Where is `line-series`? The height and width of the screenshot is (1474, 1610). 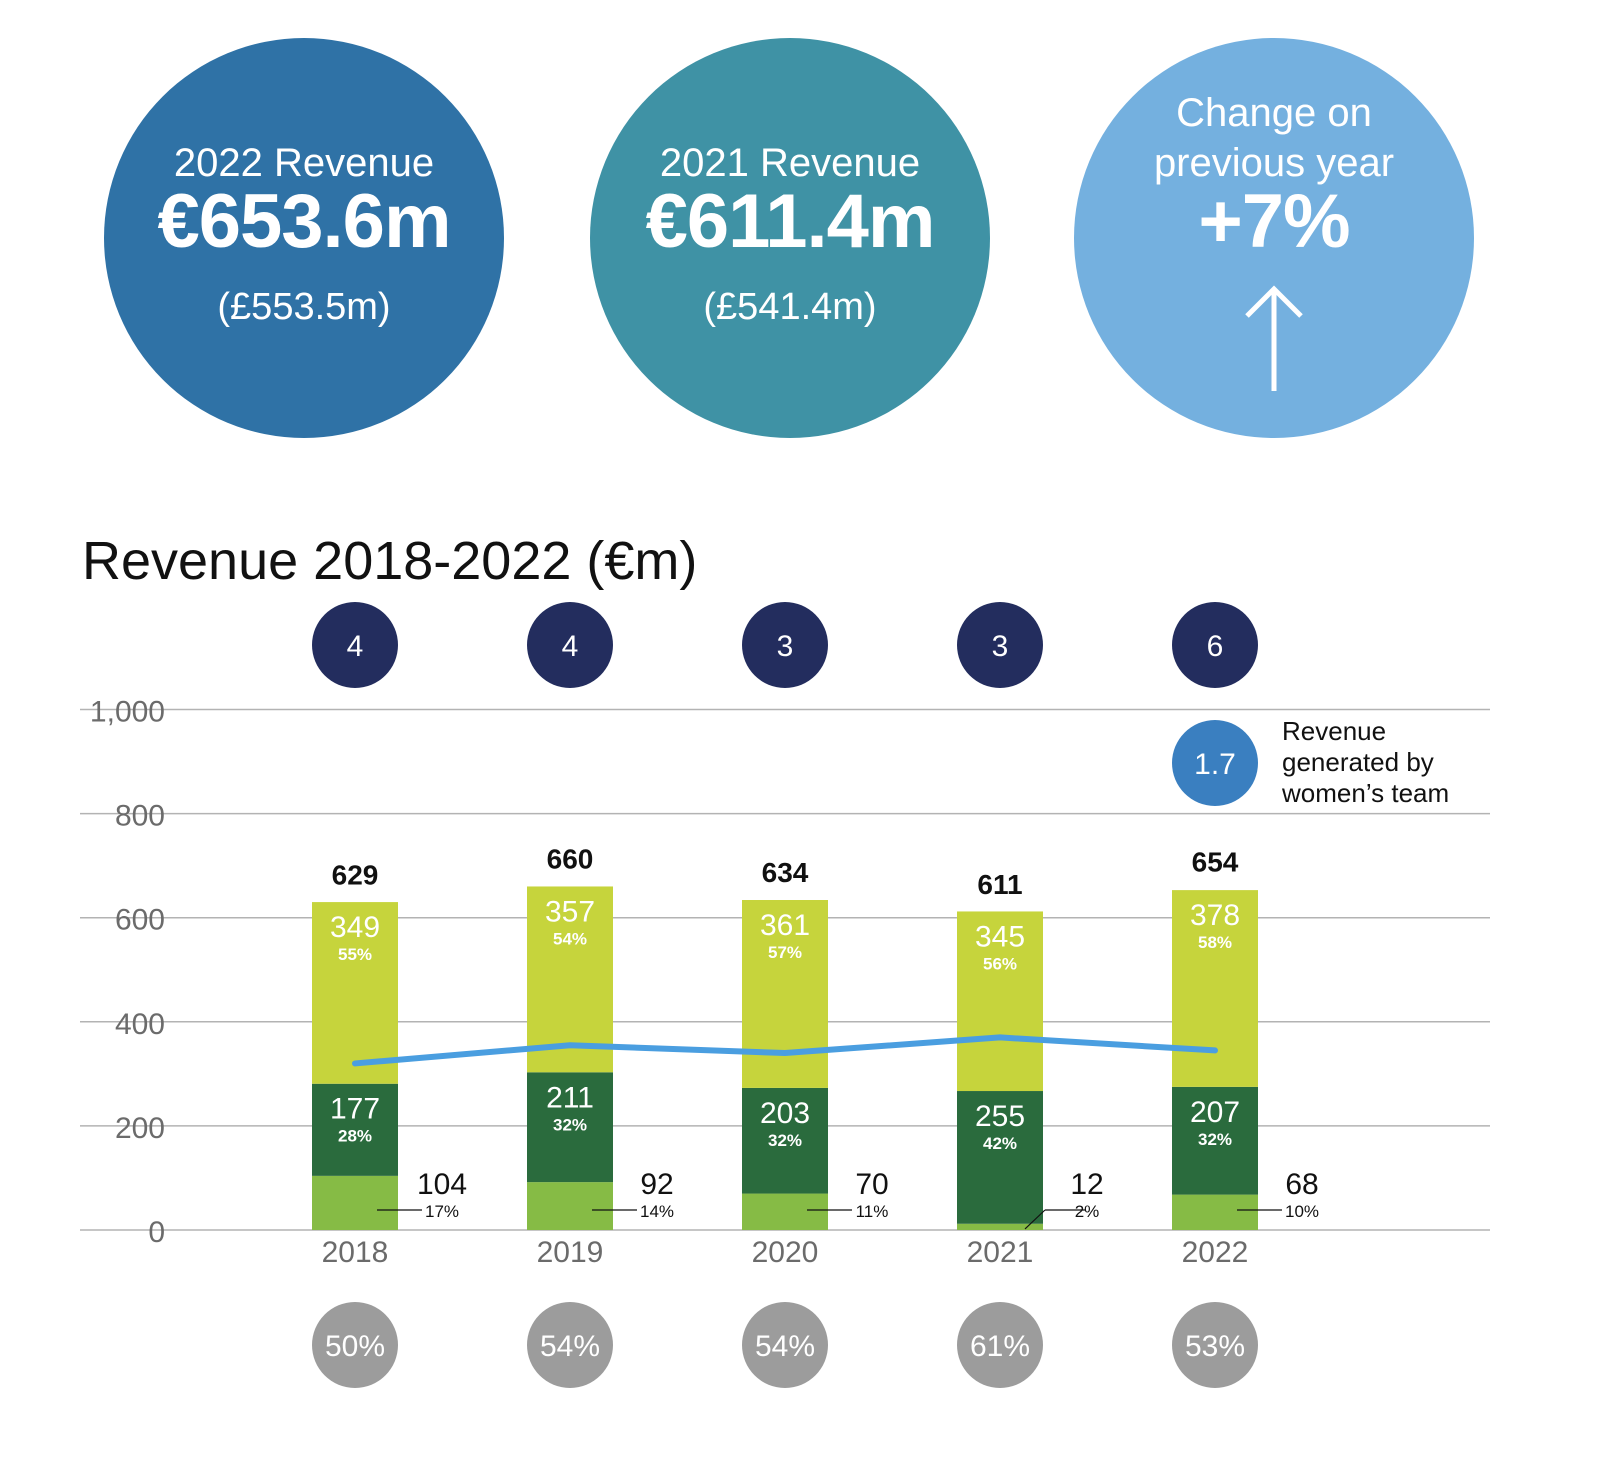
line-series is located at coordinates (785, 1050).